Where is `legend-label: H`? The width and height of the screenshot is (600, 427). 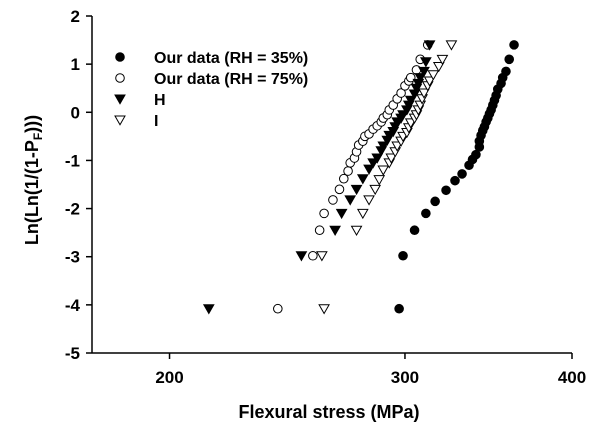 legend-label: H is located at coordinates (160, 100).